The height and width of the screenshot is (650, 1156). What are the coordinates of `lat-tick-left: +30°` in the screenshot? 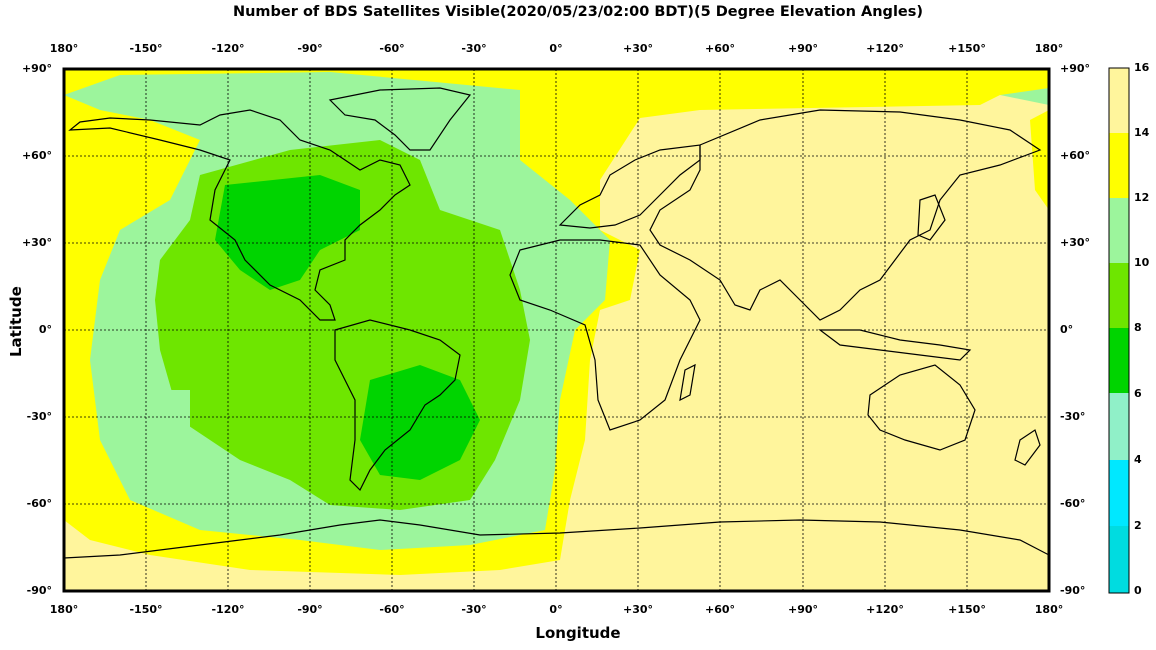 It's located at (36, 242).